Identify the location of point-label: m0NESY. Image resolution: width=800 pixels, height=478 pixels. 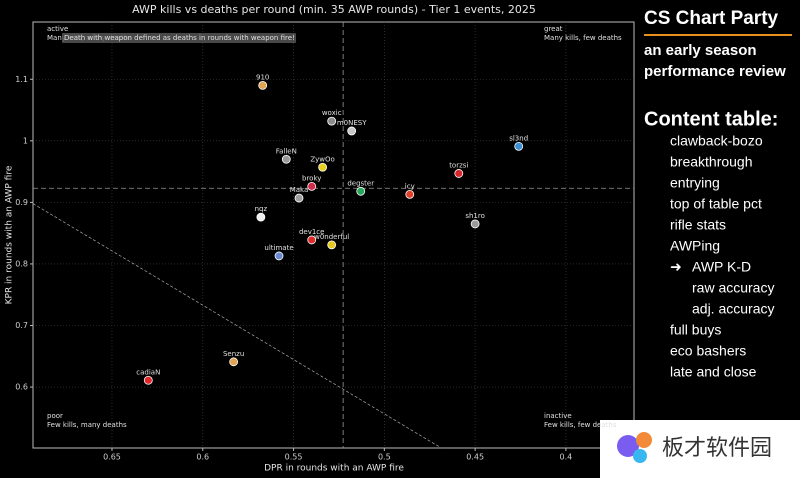
(352, 123).